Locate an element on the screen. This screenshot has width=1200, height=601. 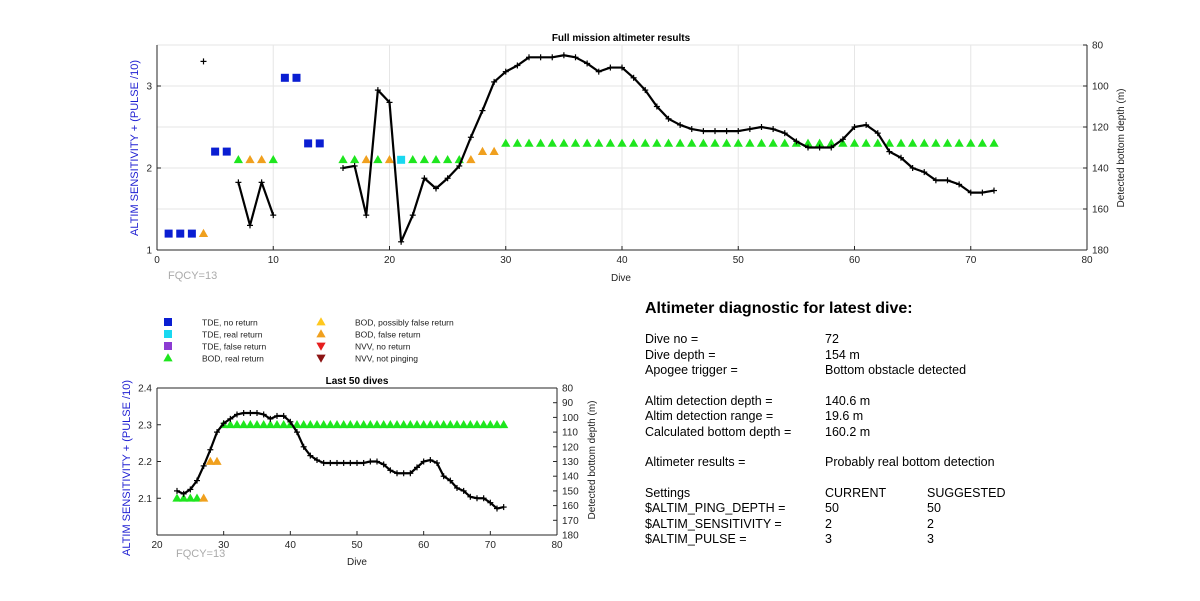
y2-tick-label: 110 is located at coordinates (570, 433).